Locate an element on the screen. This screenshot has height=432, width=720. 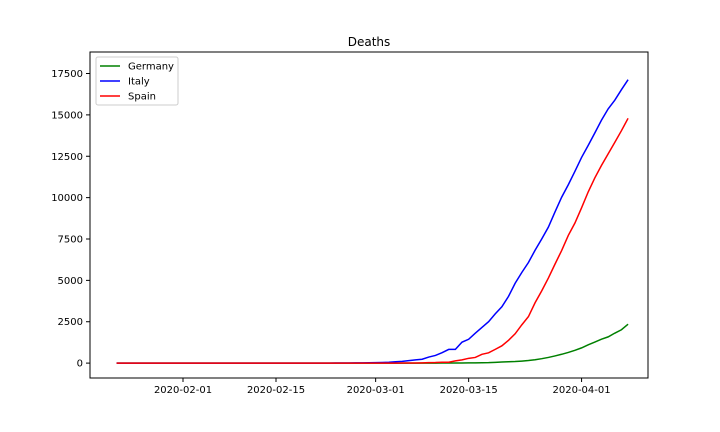
y-tick-label: 7500 is located at coordinates (70, 239).